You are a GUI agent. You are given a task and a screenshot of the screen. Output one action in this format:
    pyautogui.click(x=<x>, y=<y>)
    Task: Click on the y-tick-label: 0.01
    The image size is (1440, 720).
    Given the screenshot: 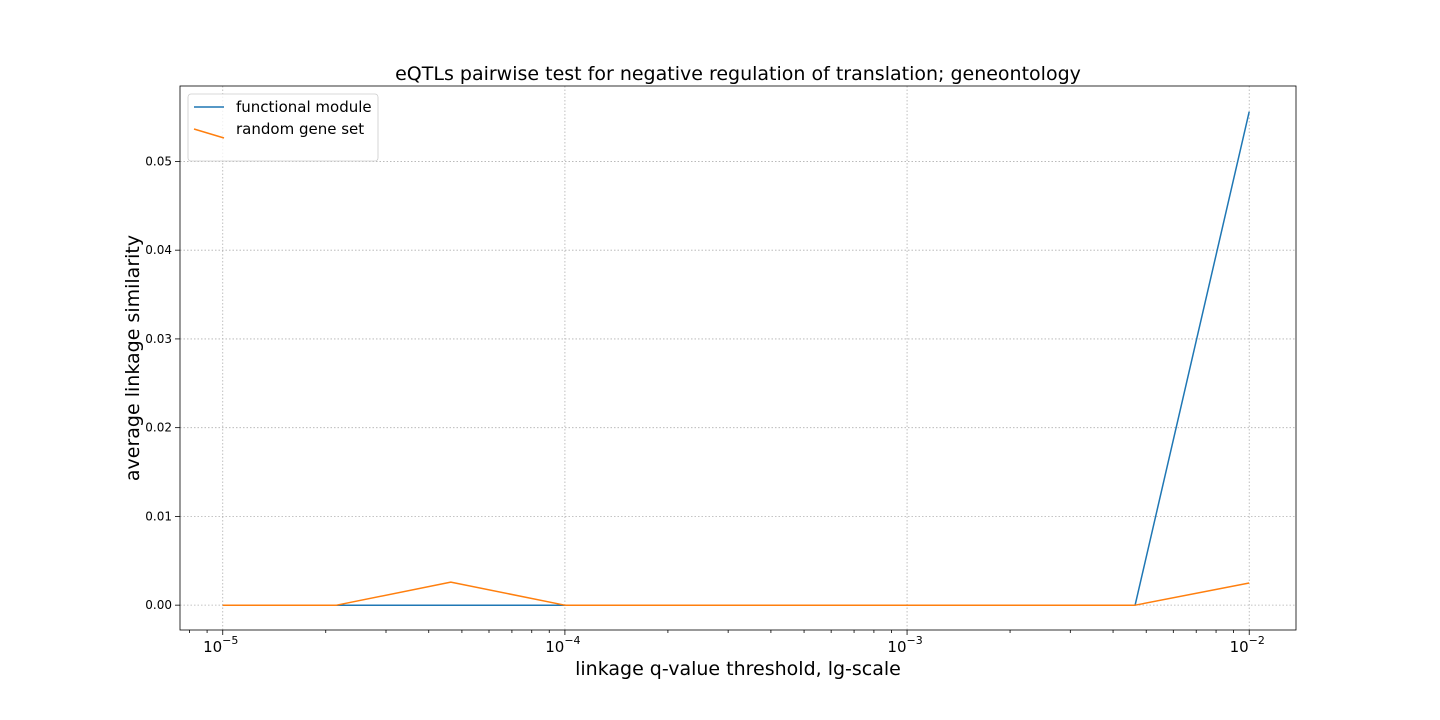 What is the action you would take?
    pyautogui.click(x=158, y=516)
    